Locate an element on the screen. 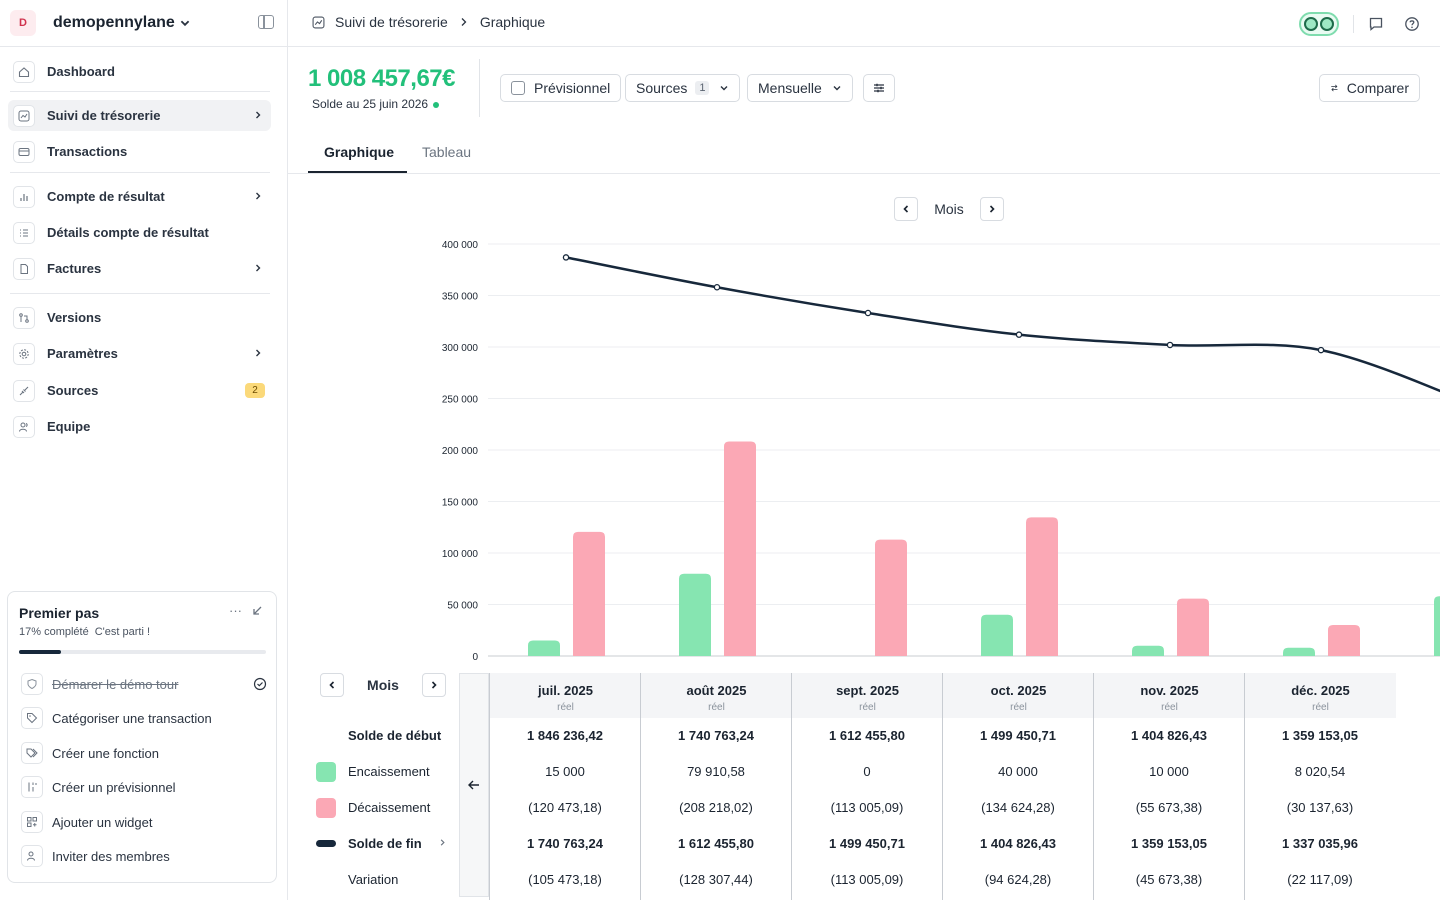 This screenshot has height=900, width=1440. active-tab-indicator is located at coordinates (357, 172).